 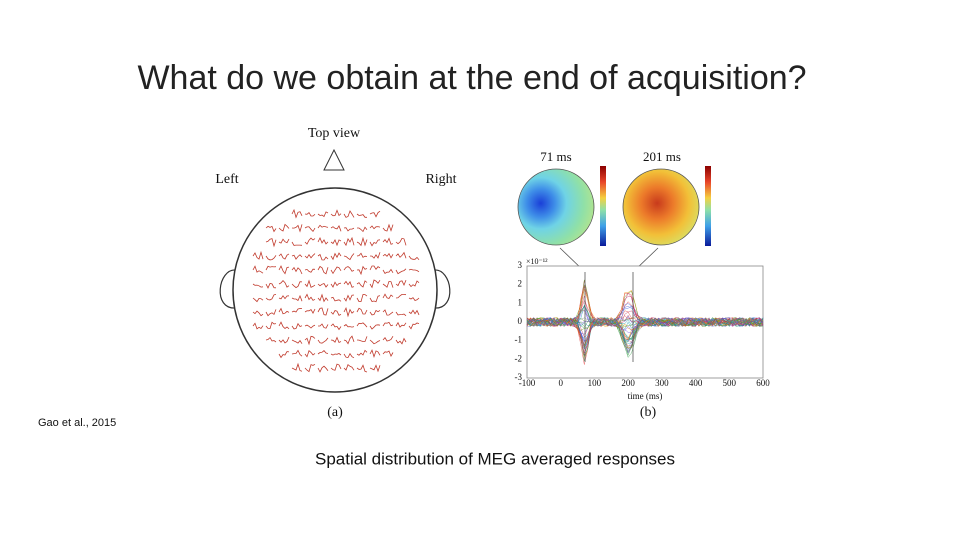 What do you see at coordinates (519, 358) in the screenshot?
I see `y-tick-label: -2` at bounding box center [519, 358].